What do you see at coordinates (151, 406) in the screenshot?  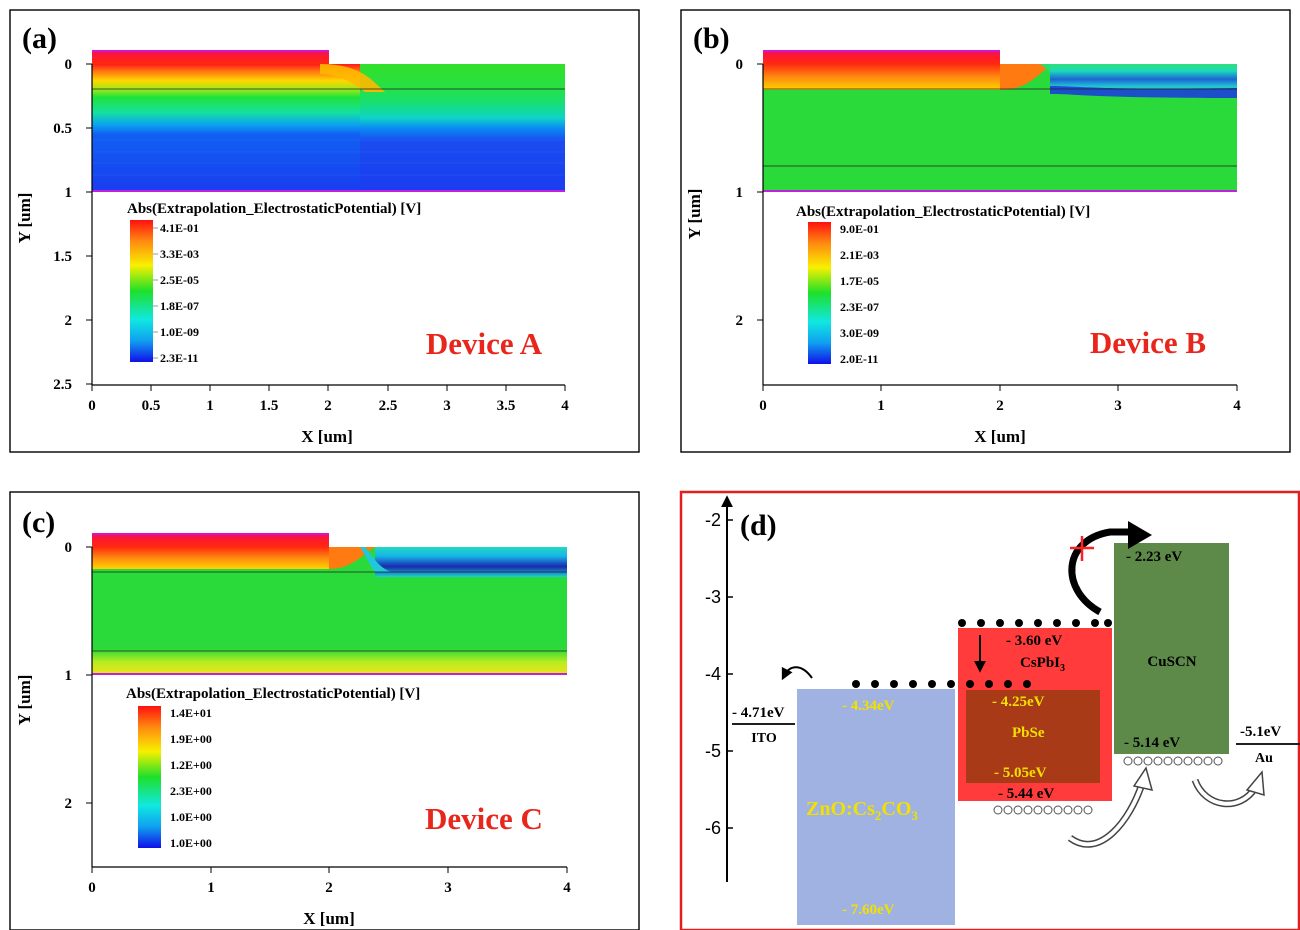 I see `x-tick: 0.5` at bounding box center [151, 406].